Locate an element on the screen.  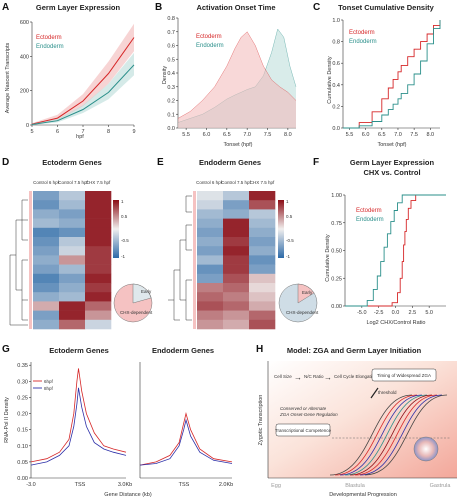
panel-g-title-left: Ectoderm Genes is located at coordinates (79, 350).